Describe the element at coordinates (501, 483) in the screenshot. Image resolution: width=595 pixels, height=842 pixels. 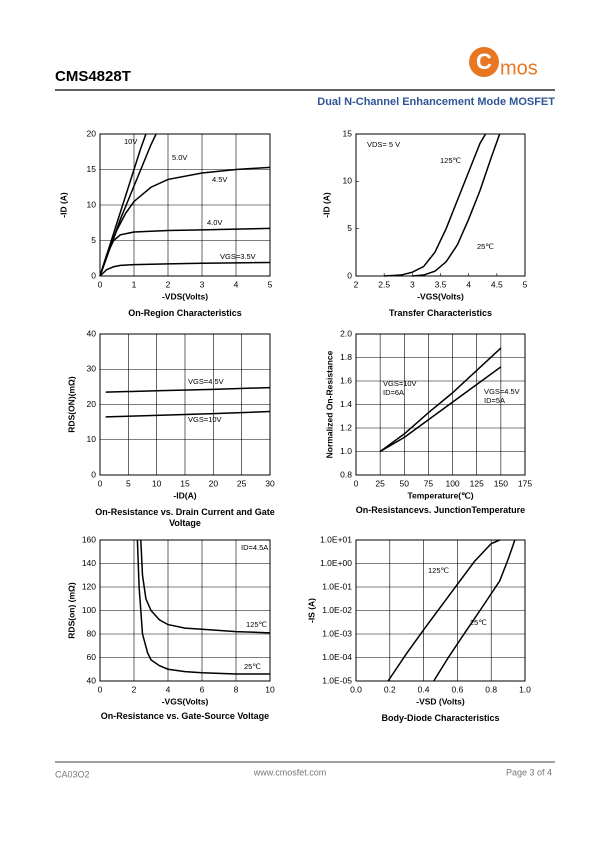
I see `x-tick-label: 150` at that location.